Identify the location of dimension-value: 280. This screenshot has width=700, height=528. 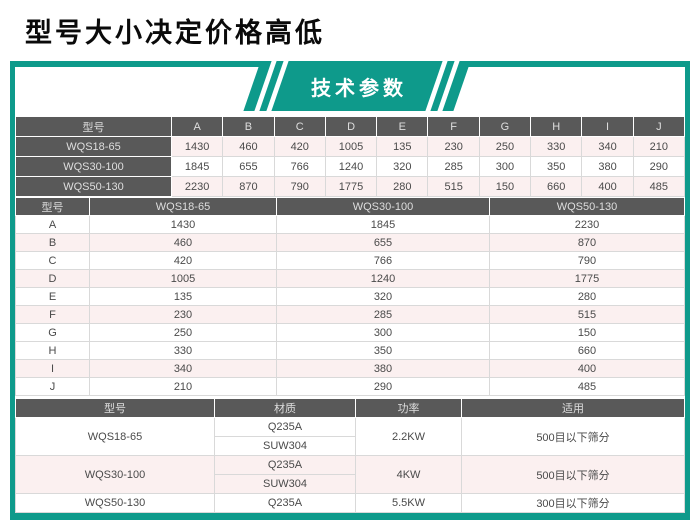
(402, 186).